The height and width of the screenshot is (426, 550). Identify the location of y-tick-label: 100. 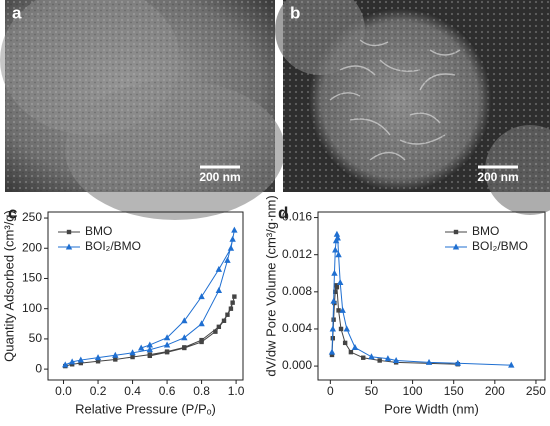
(32, 308).